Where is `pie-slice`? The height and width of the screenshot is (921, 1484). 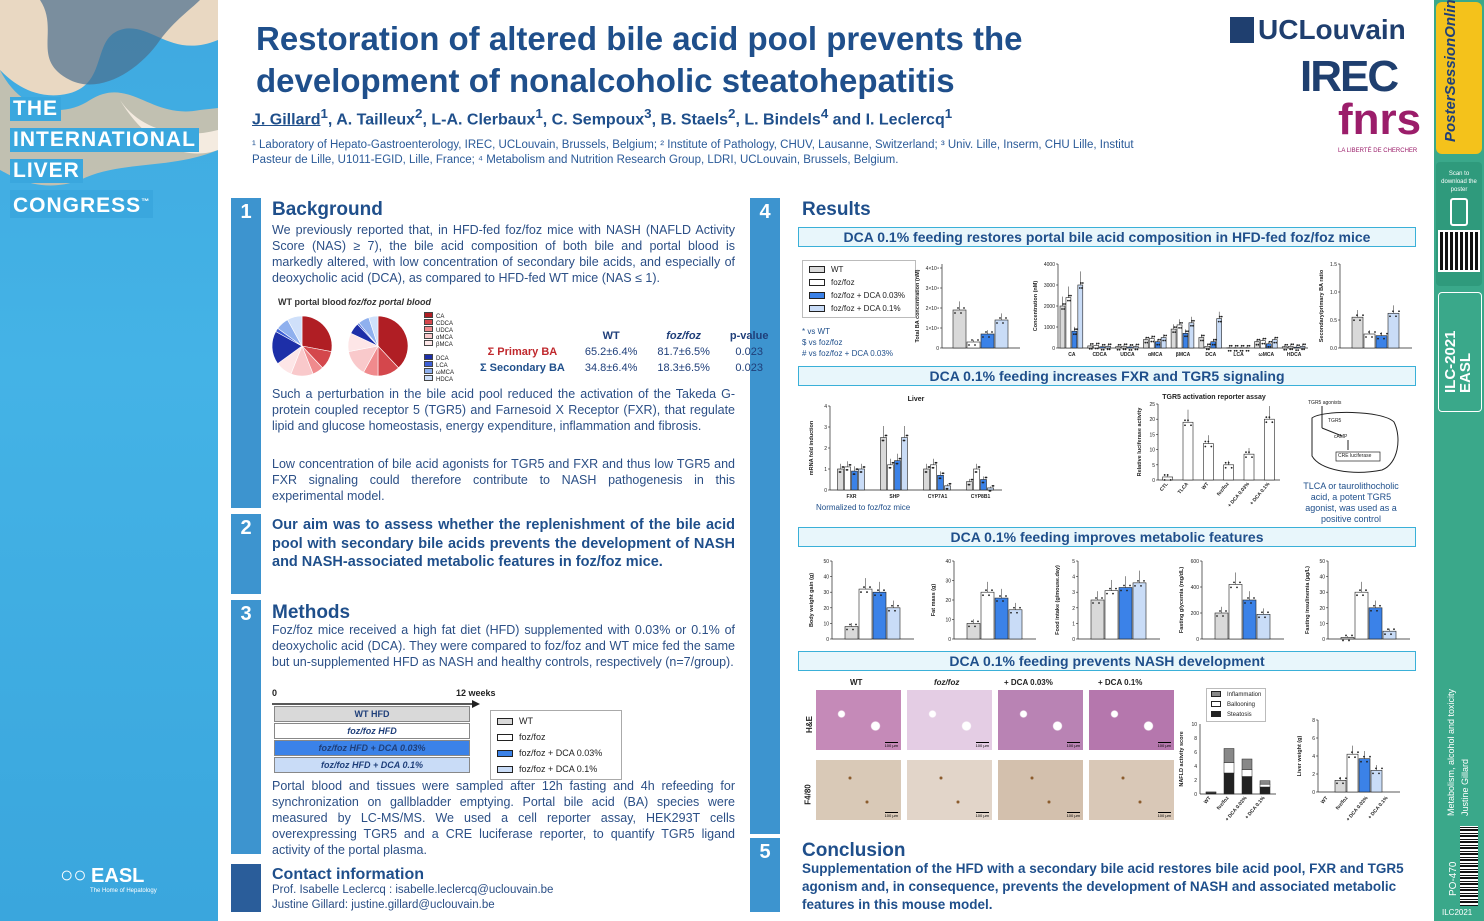 pie-slice is located at coordinates (317, 333).